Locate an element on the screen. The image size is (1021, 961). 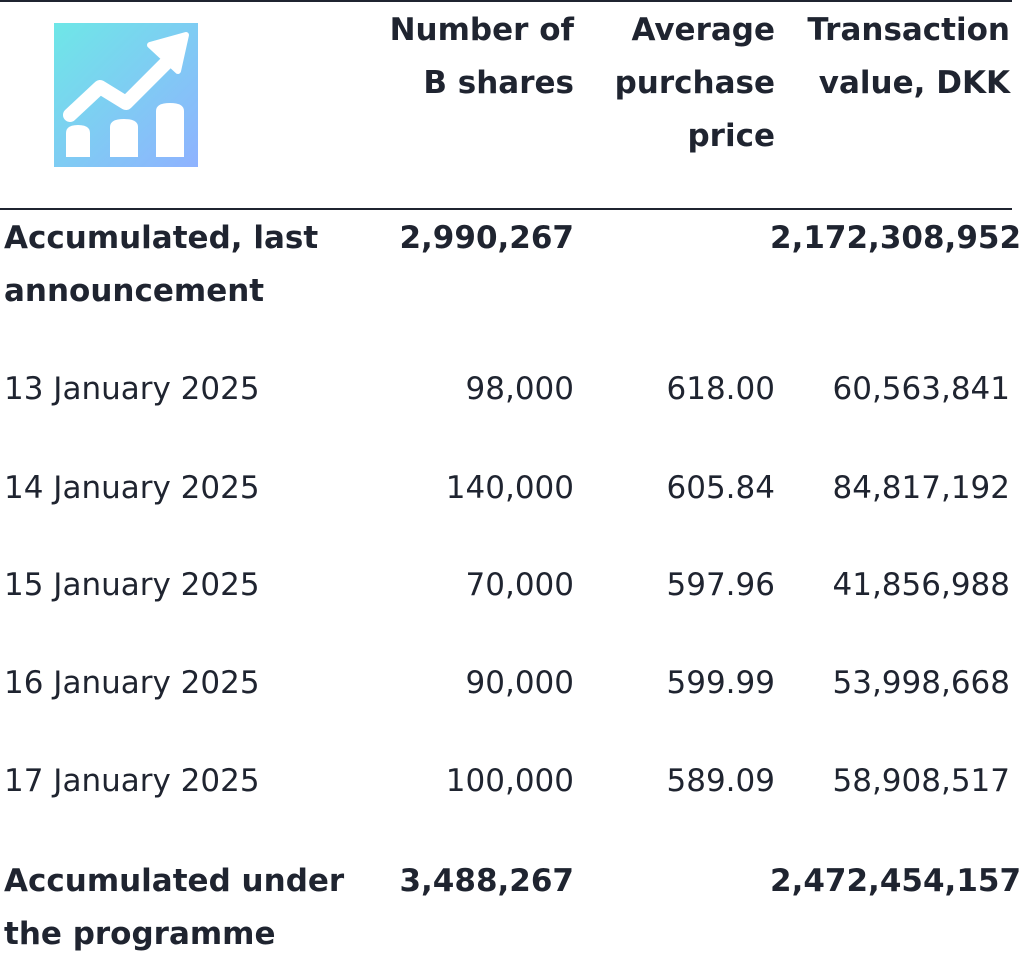
header-col2-line3: price is located at coordinates (731, 136).